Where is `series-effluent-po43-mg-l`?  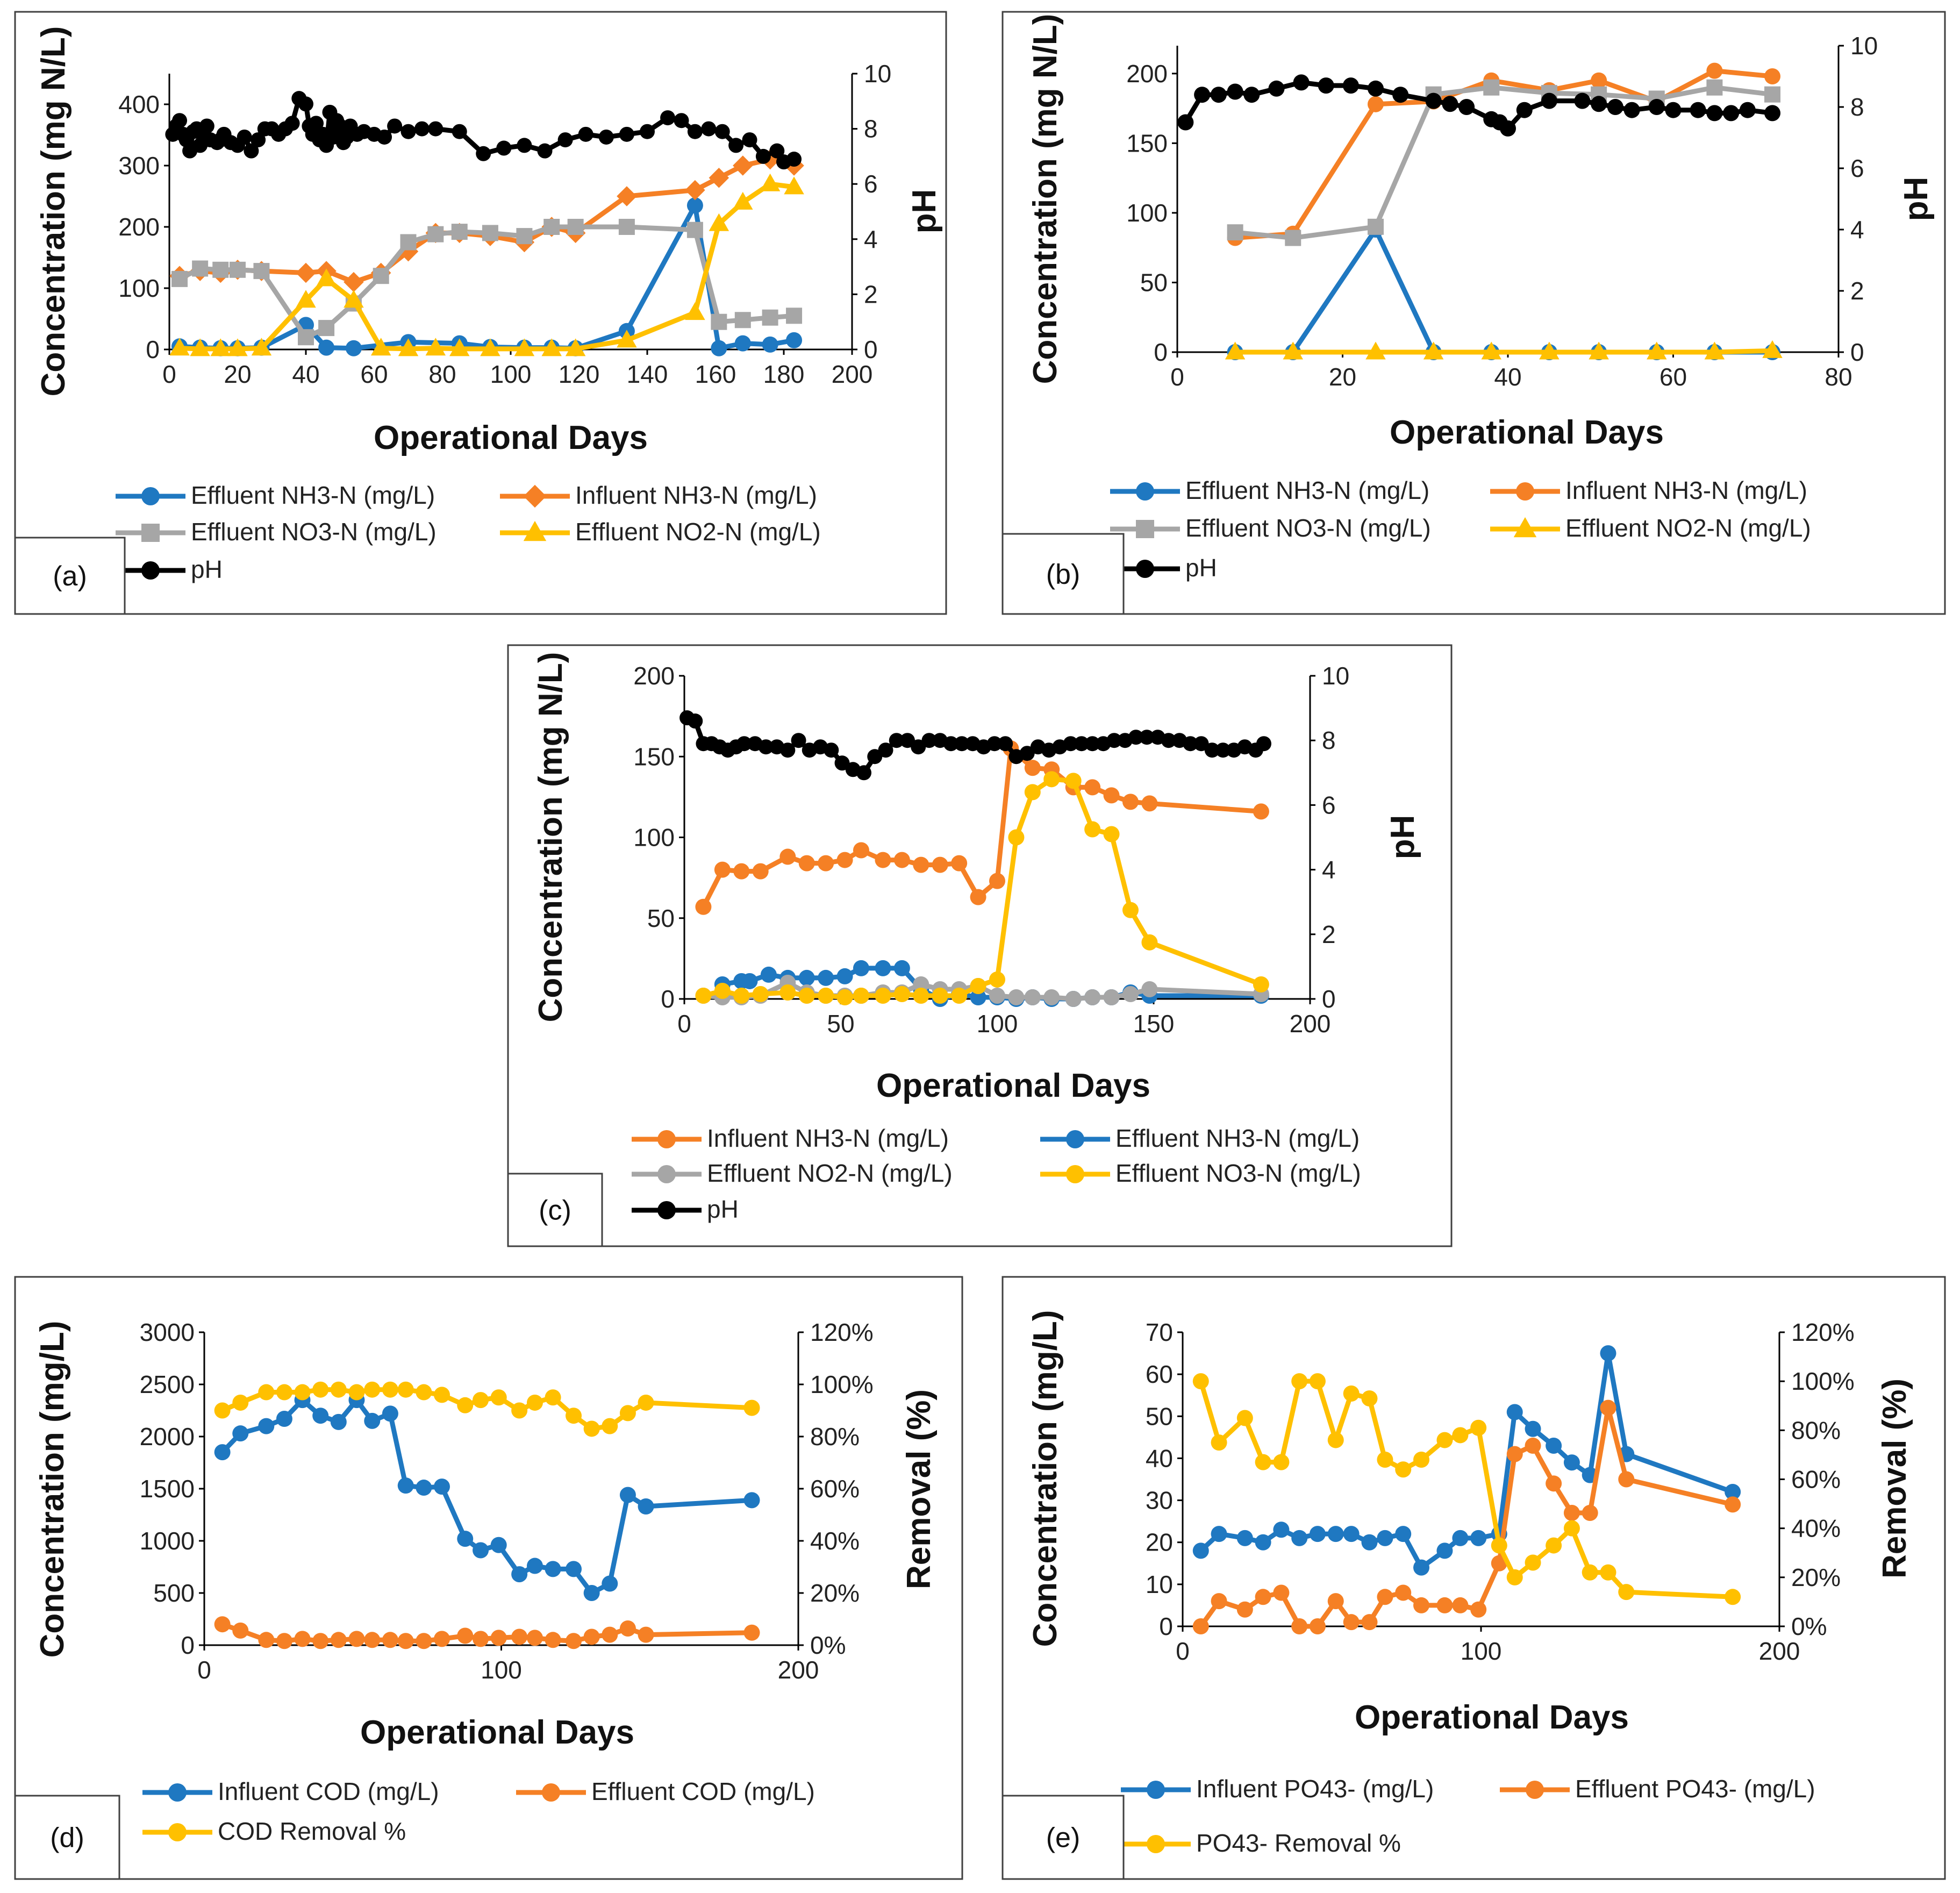 series-effluent-po43-mg-l is located at coordinates (1466, 1516).